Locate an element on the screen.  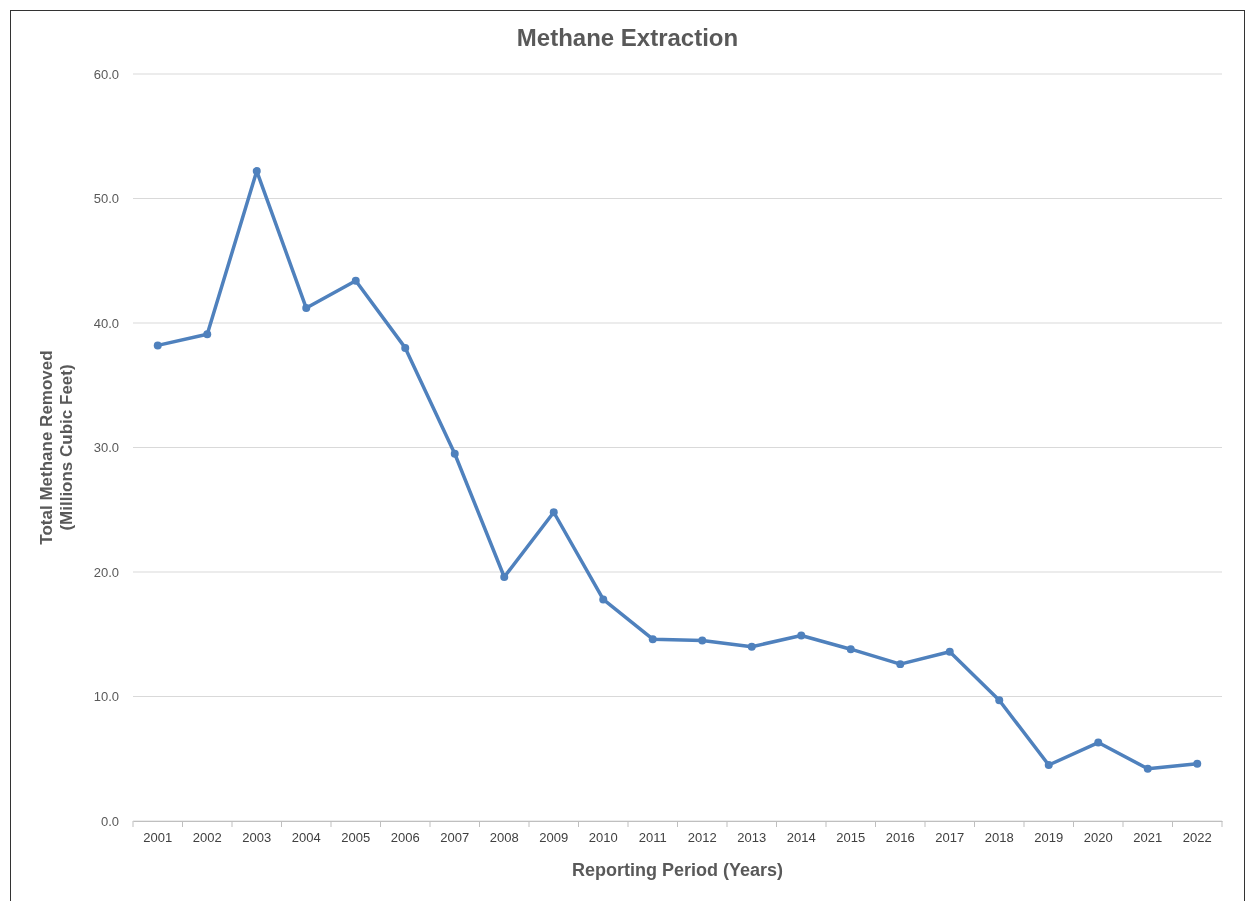
x-tick-label: 2017 is located at coordinates (950, 838).